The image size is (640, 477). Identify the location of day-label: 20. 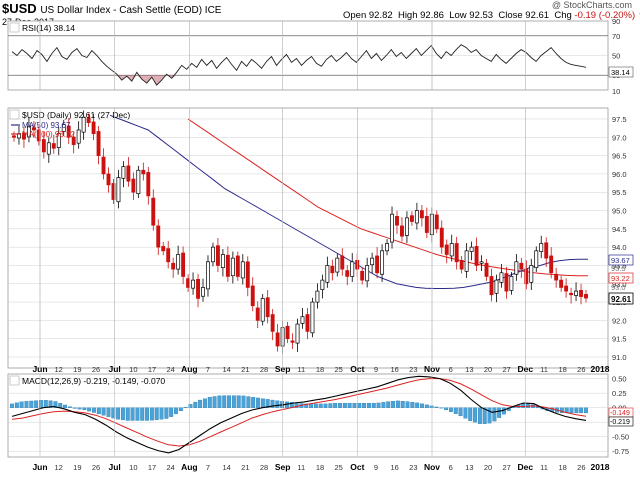
(488, 369).